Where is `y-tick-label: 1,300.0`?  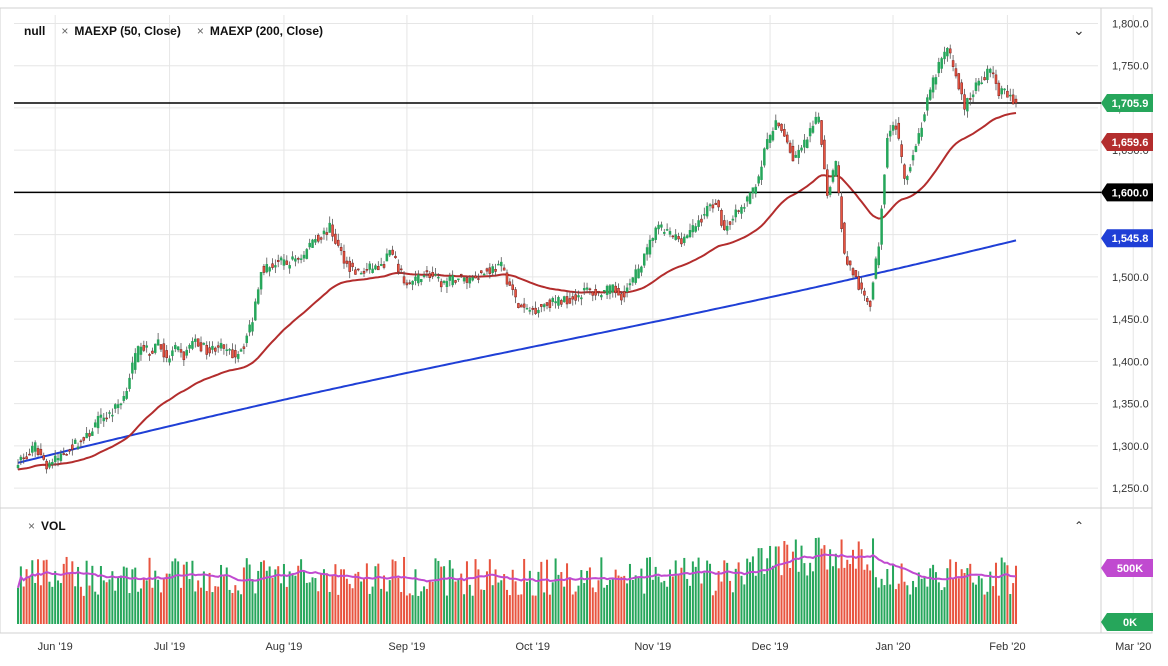
y-tick-label: 1,300.0 is located at coordinates (1130, 447).